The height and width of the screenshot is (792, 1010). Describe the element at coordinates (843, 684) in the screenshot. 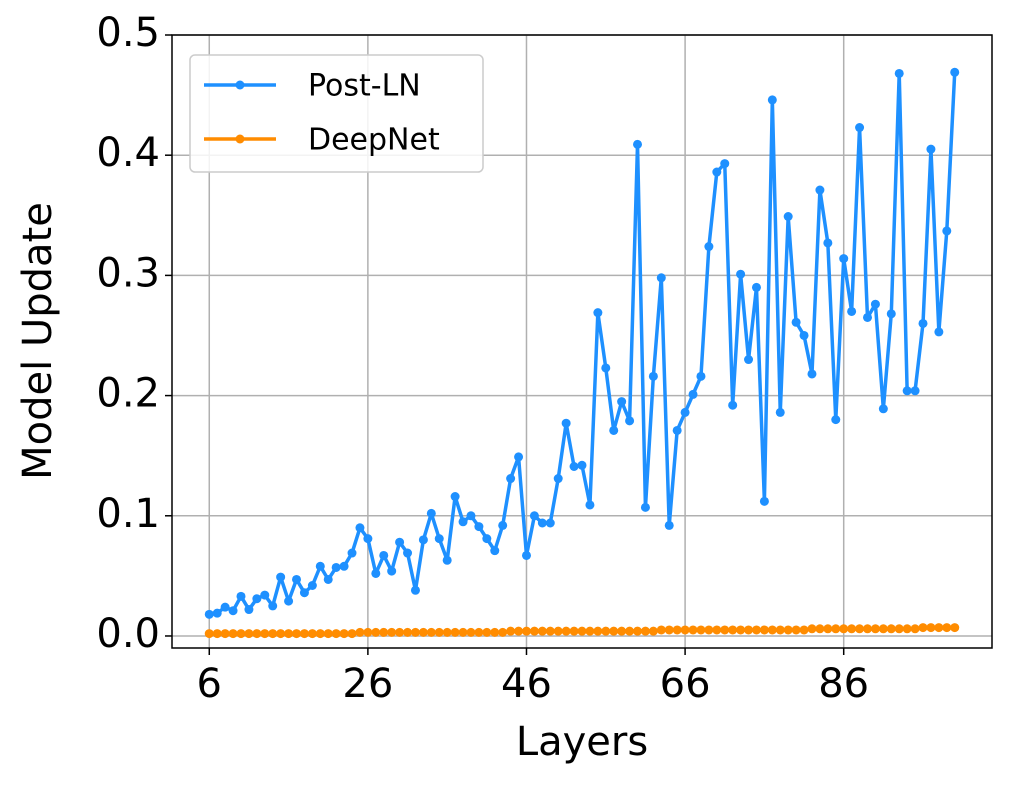

I see `x-tick-label: 86` at that location.